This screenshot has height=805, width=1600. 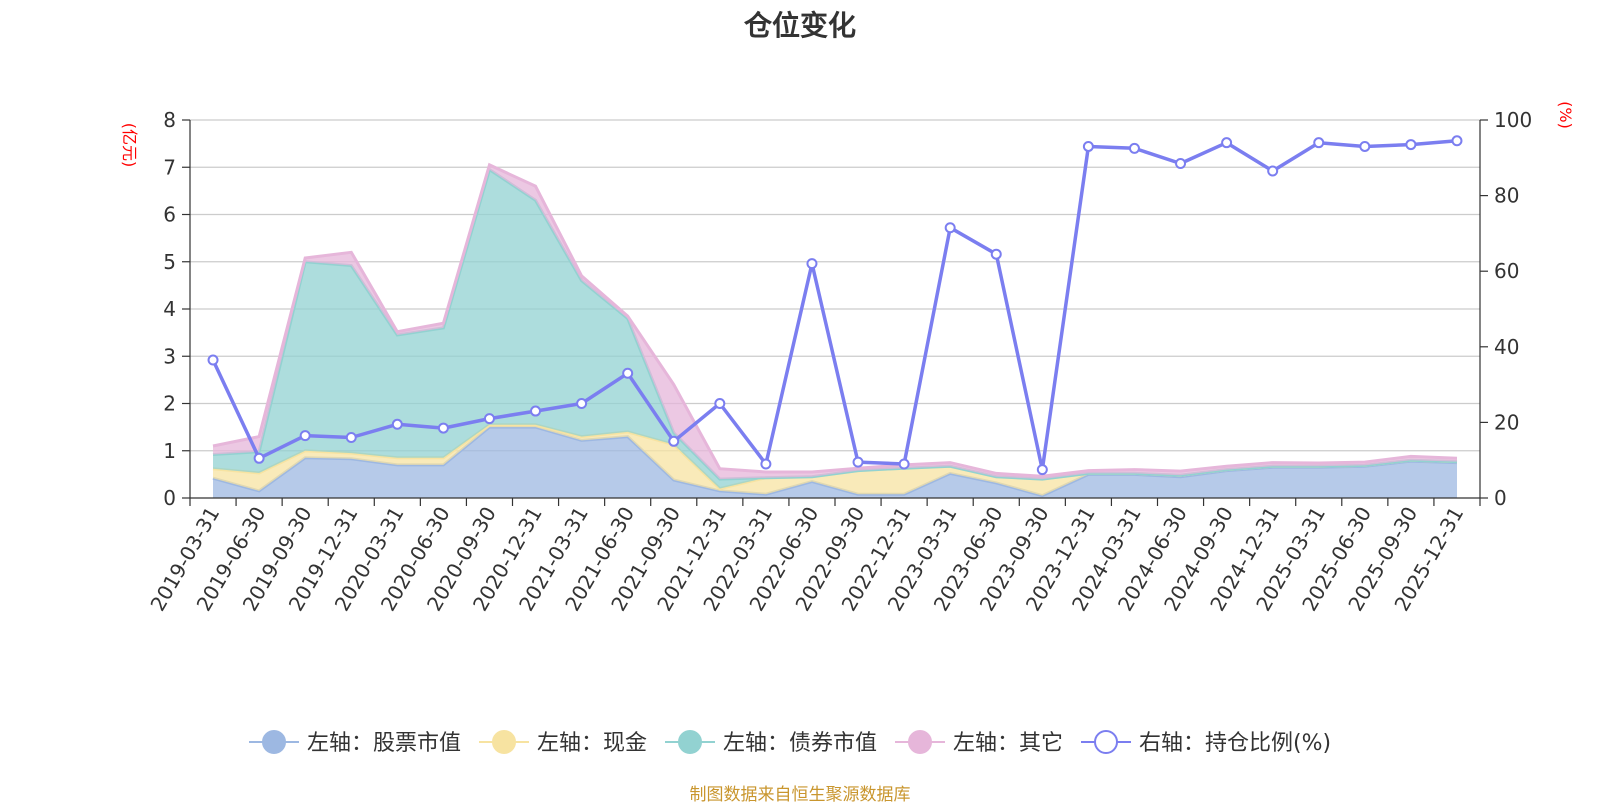 What do you see at coordinates (799, 25) in the screenshot?
I see `chart-title: 仓位变化` at bounding box center [799, 25].